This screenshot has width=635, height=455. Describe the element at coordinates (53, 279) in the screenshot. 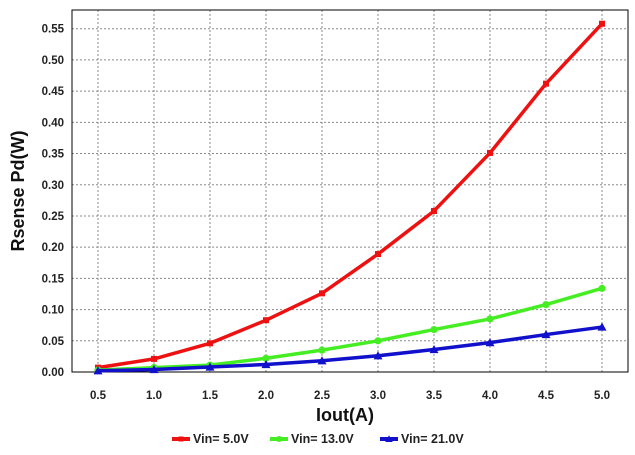

I see `y-tick-label: 0.15` at that location.